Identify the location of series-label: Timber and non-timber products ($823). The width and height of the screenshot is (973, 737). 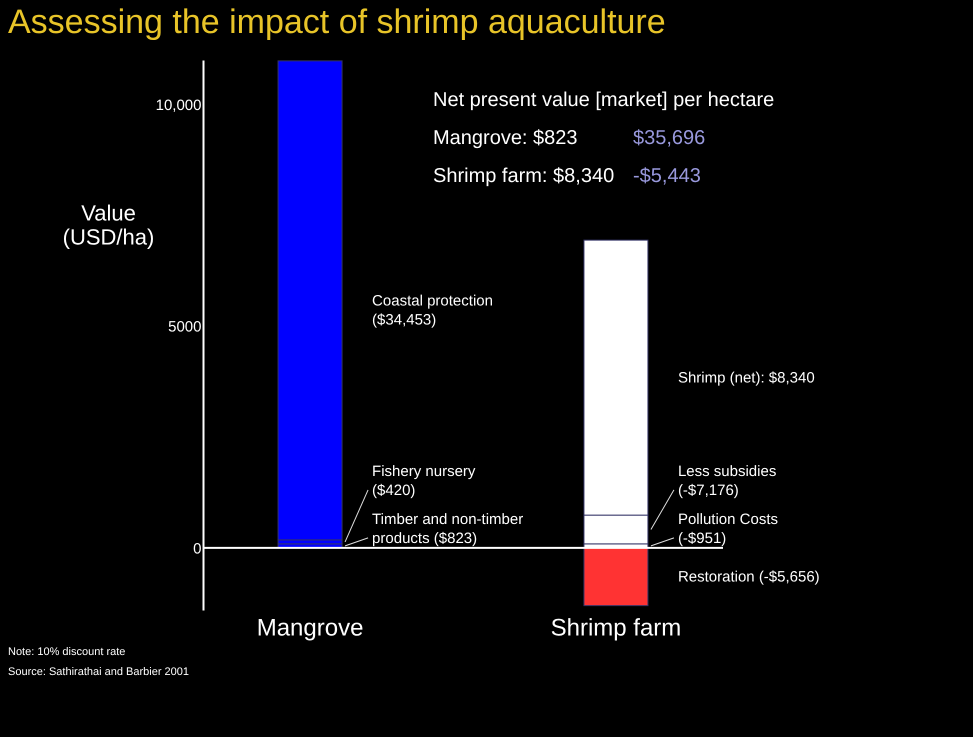
(448, 528).